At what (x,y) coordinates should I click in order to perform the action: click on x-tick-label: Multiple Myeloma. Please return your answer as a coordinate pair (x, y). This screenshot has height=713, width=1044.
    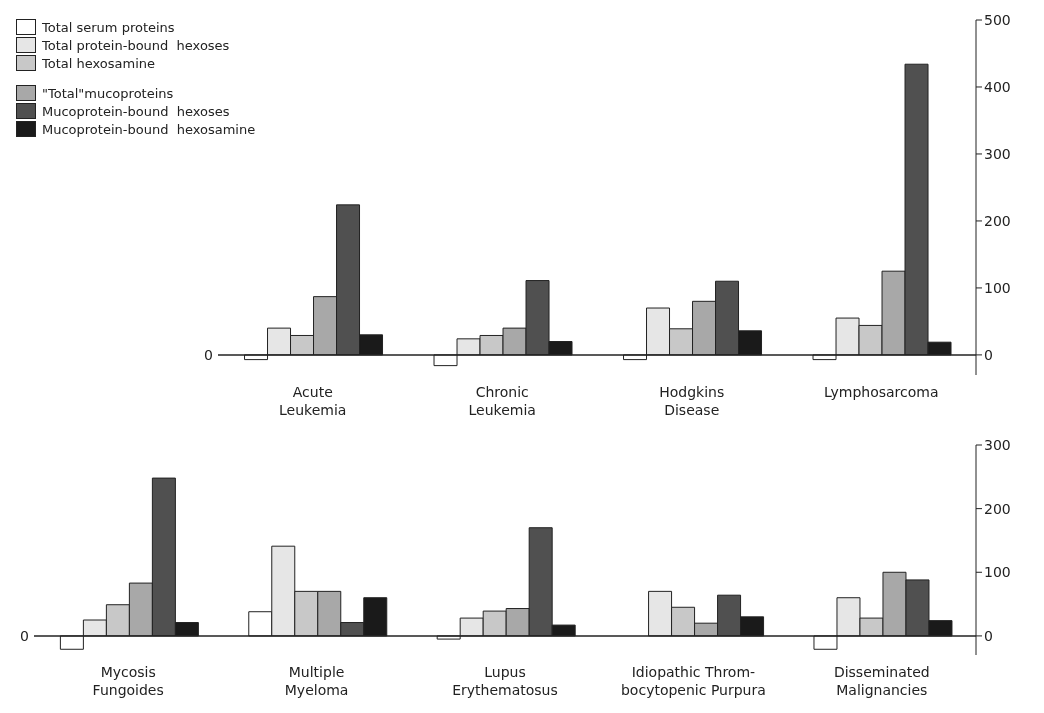
    Looking at the image, I should click on (316, 681).